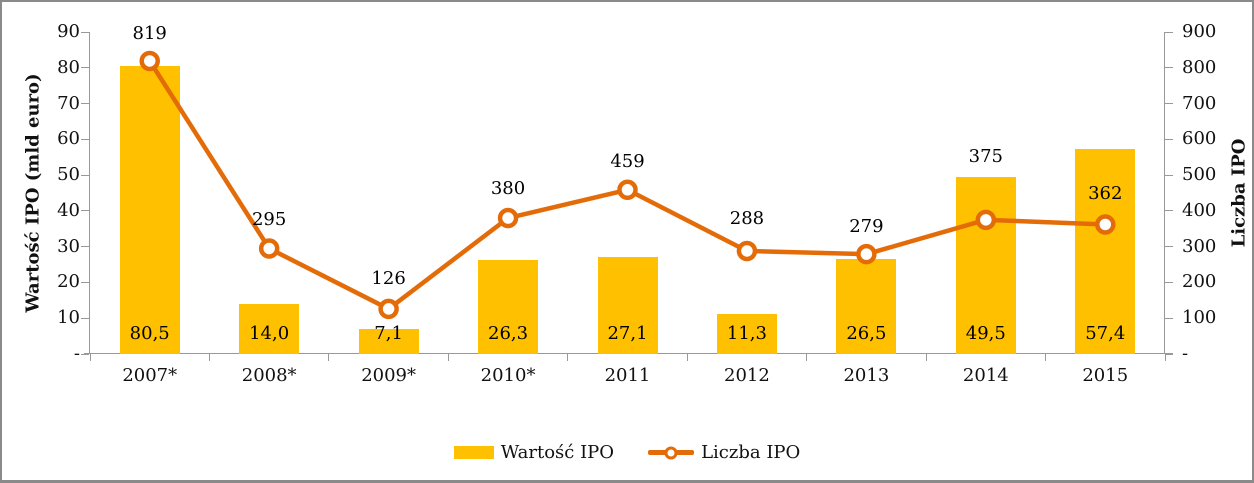 This screenshot has height=483, width=1254. Describe the element at coordinates (68, 210) in the screenshot. I see `left-y-tick-label: 40` at that location.